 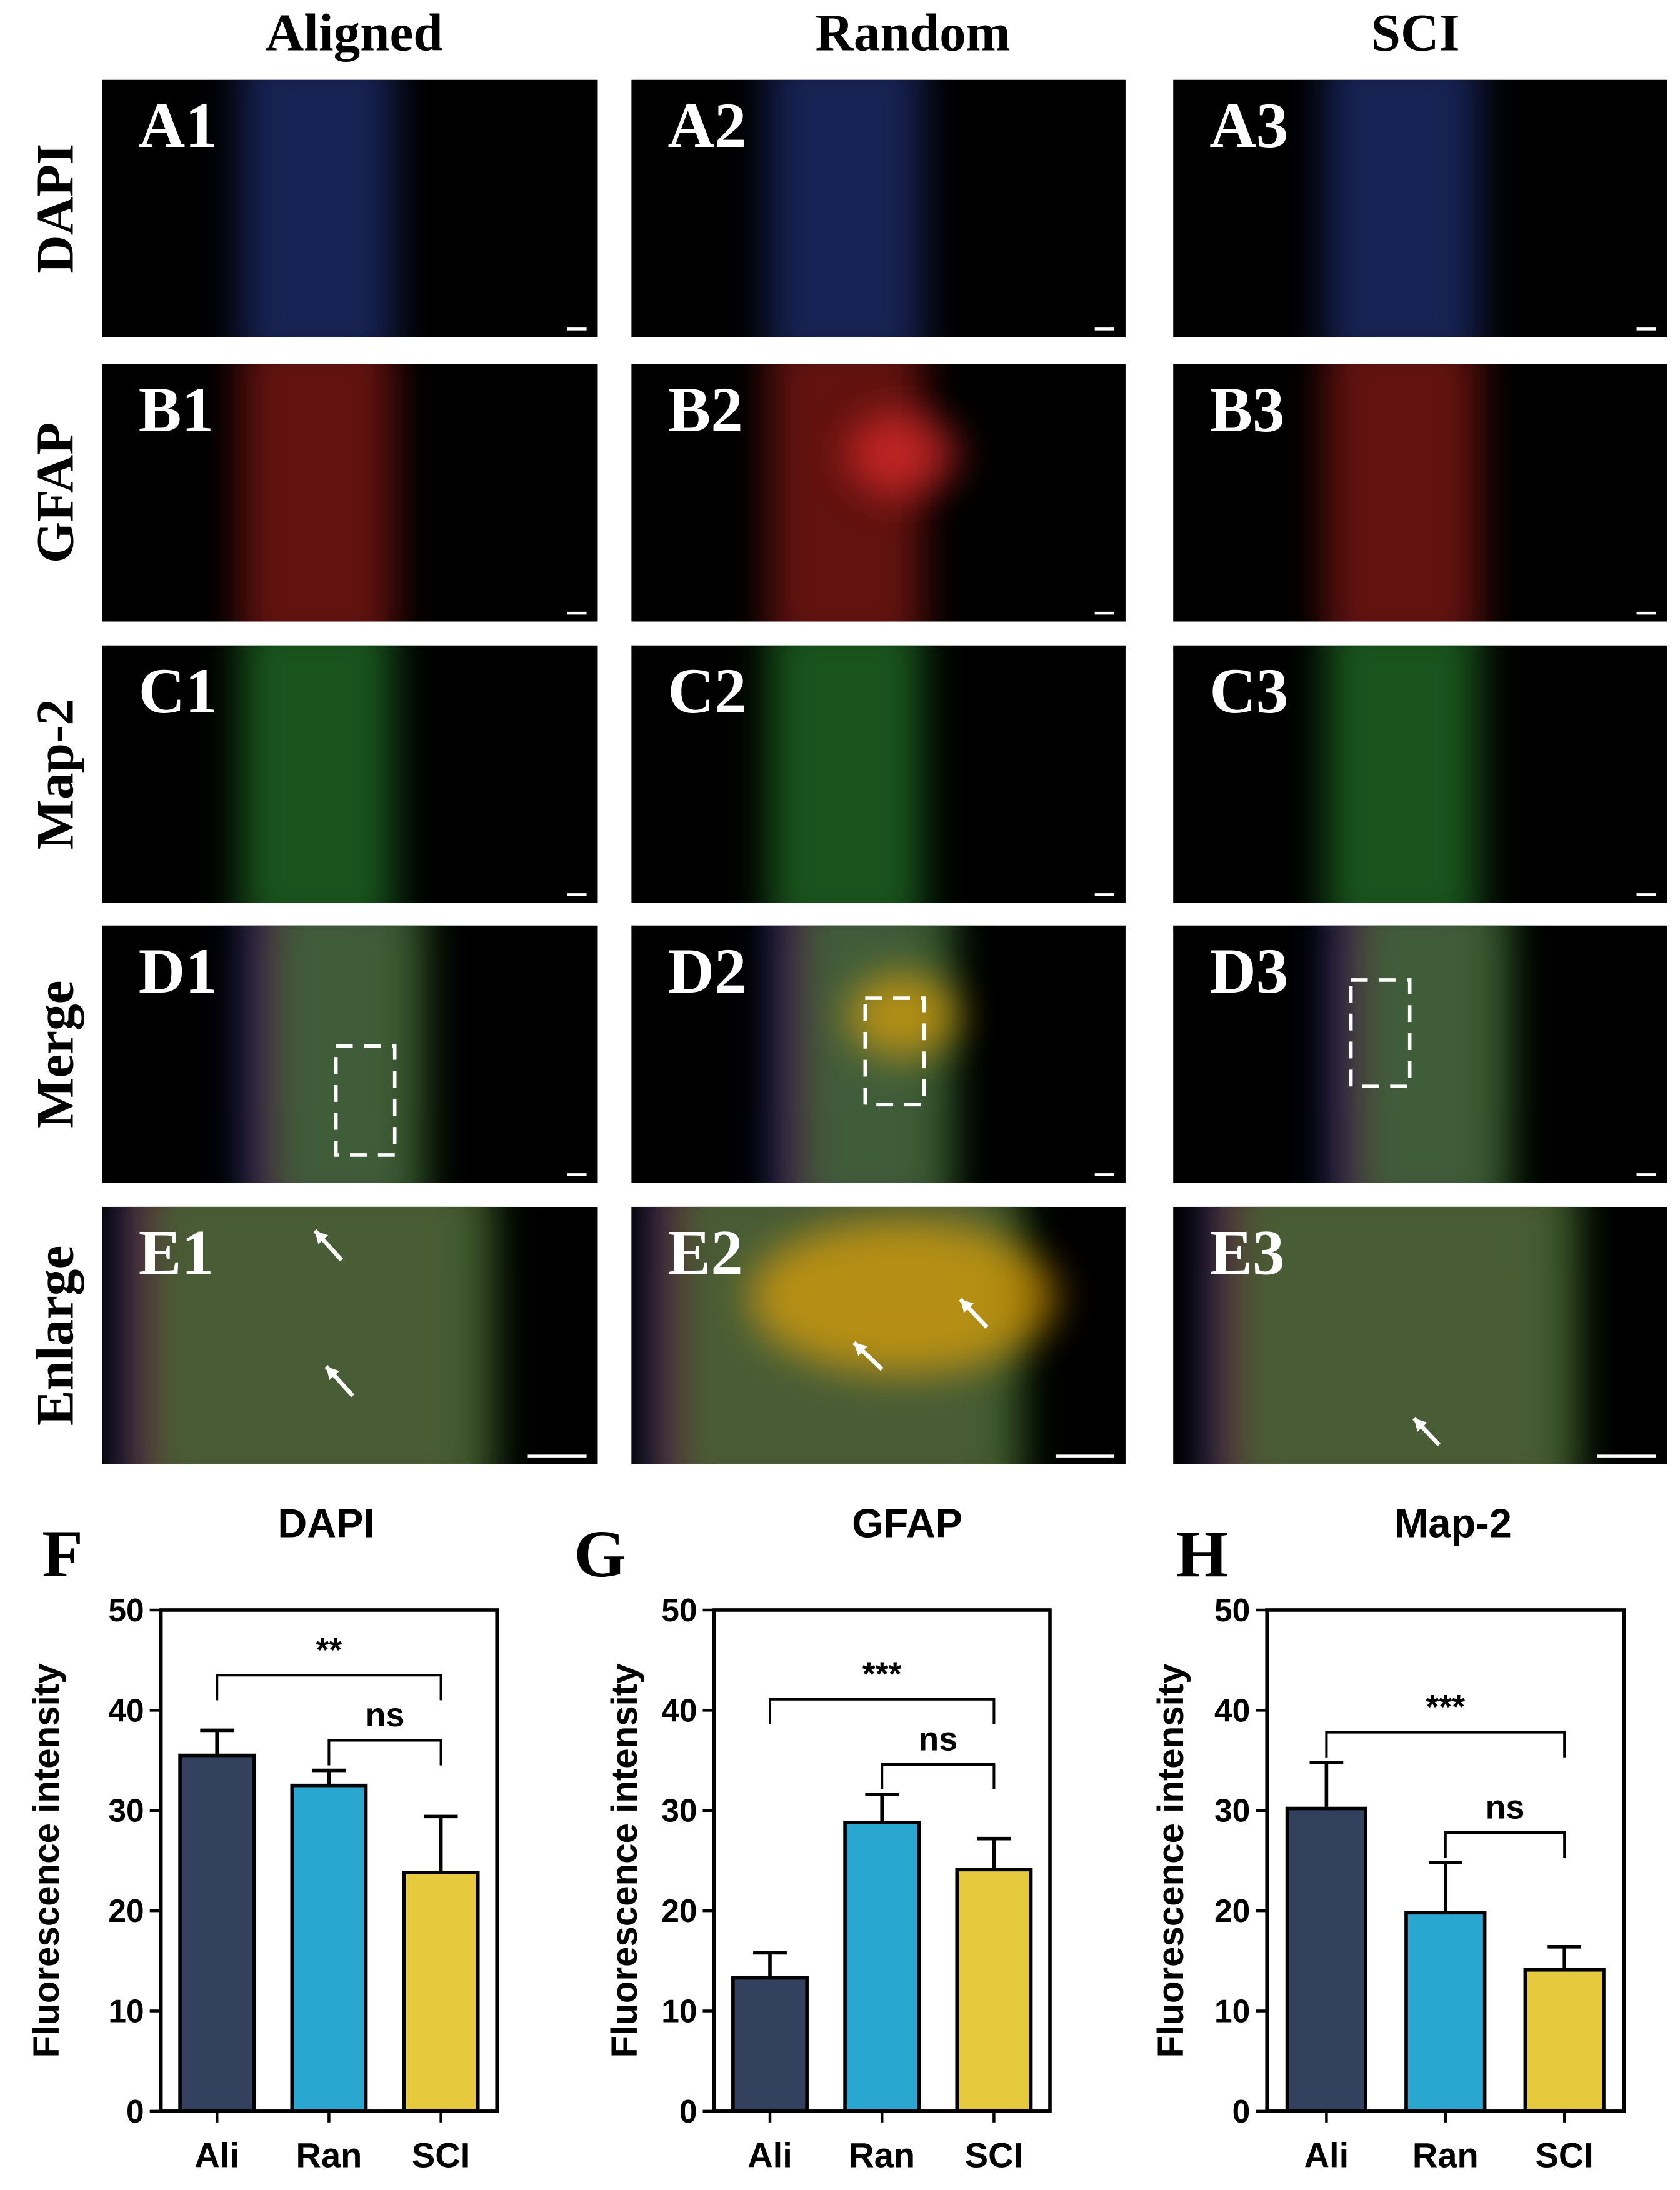 What do you see at coordinates (1453, 1523) in the screenshot?
I see `chart-title: Map-2` at bounding box center [1453, 1523].